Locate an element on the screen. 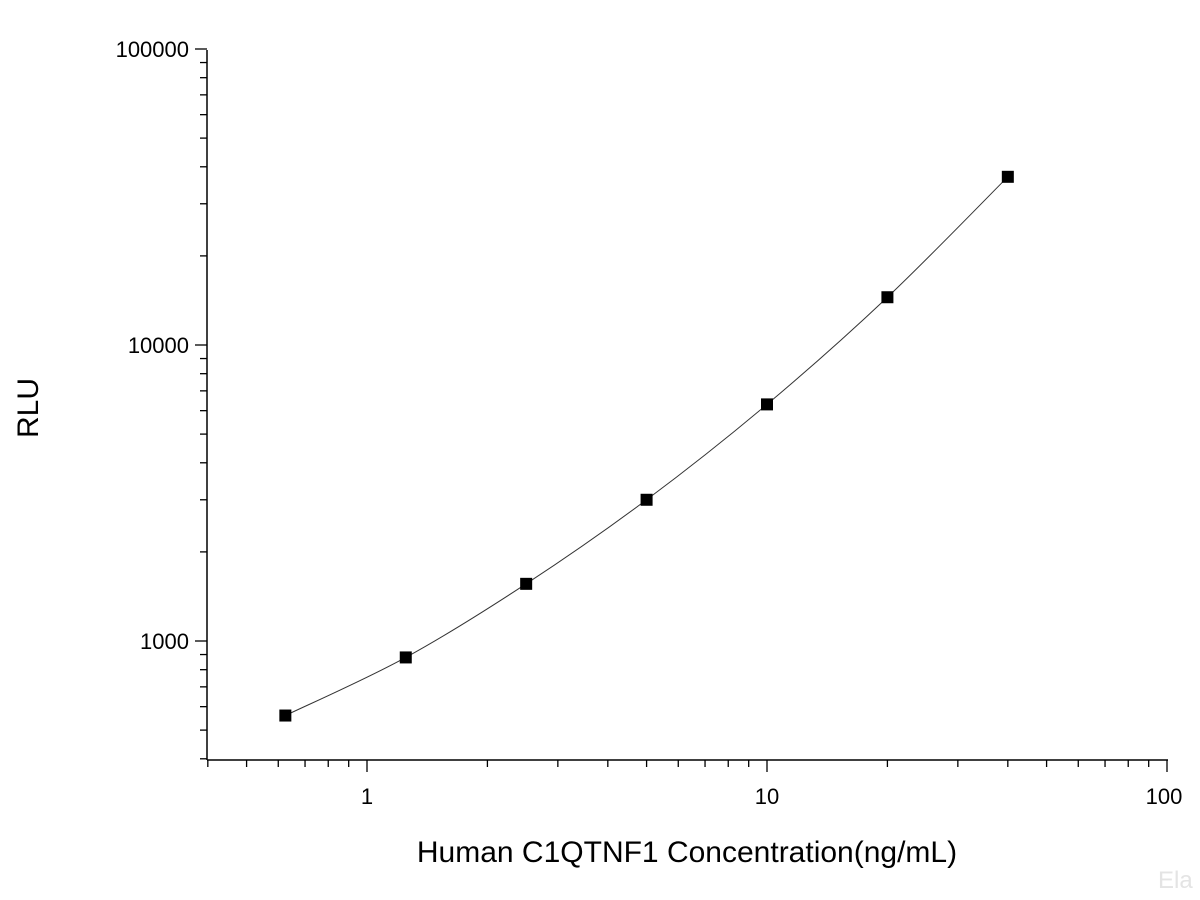  x-axis-ticks is located at coordinates (687, 766).